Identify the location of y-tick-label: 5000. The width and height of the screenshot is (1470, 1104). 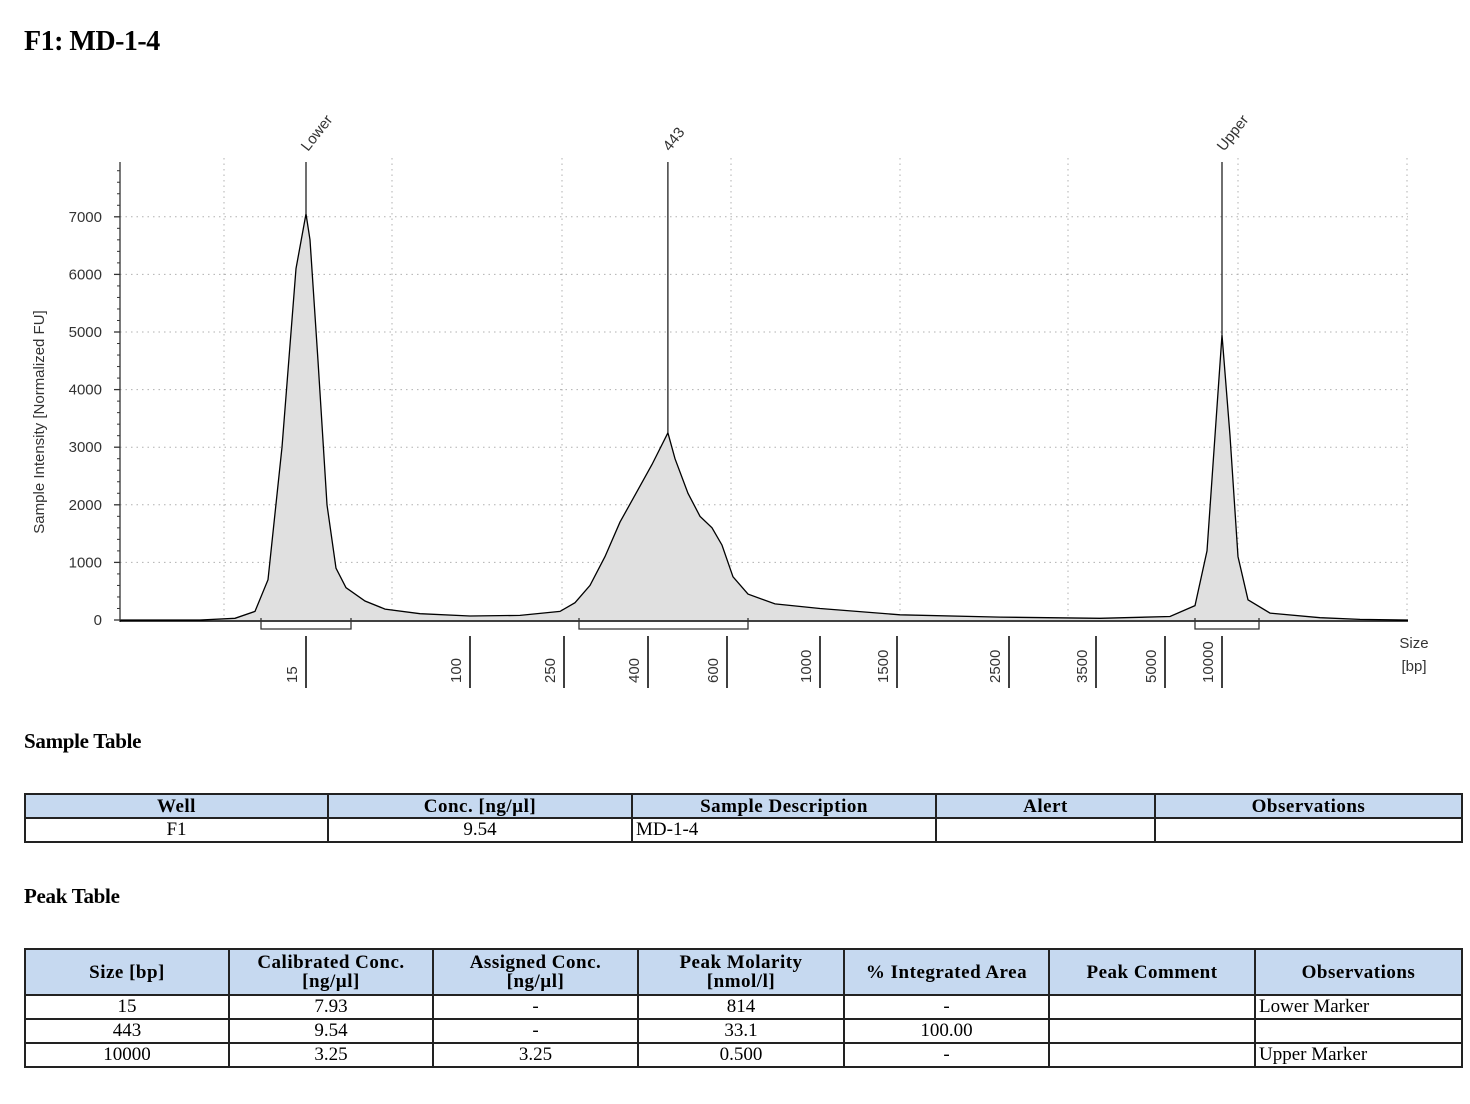
(85, 332).